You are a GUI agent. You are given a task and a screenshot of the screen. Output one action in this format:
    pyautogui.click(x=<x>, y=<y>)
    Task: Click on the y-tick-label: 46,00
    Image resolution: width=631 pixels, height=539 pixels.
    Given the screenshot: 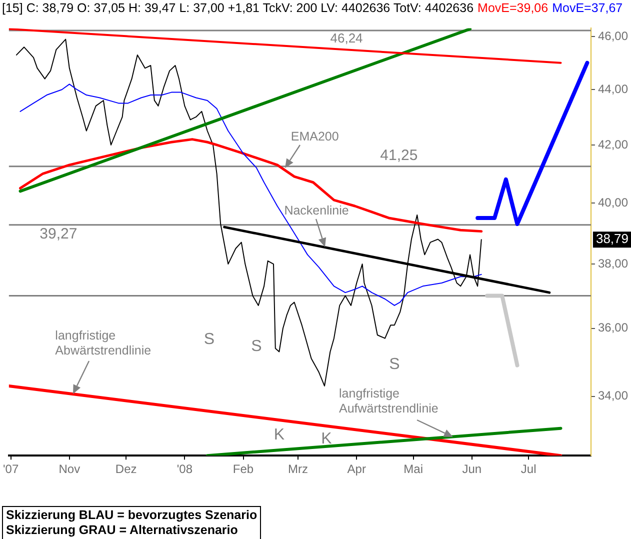 What is the action you would take?
    pyautogui.click(x=613, y=36)
    